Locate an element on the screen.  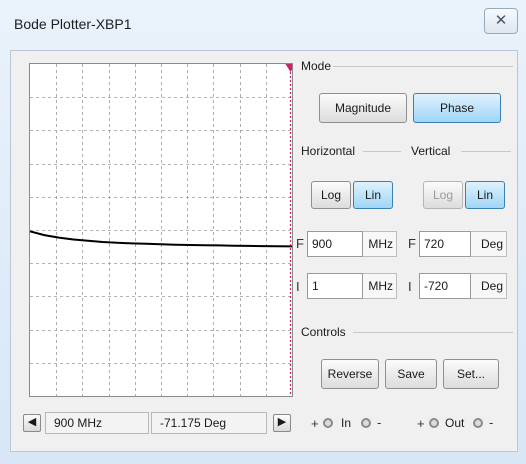
in-minus-sign: - is located at coordinates (379, 422).